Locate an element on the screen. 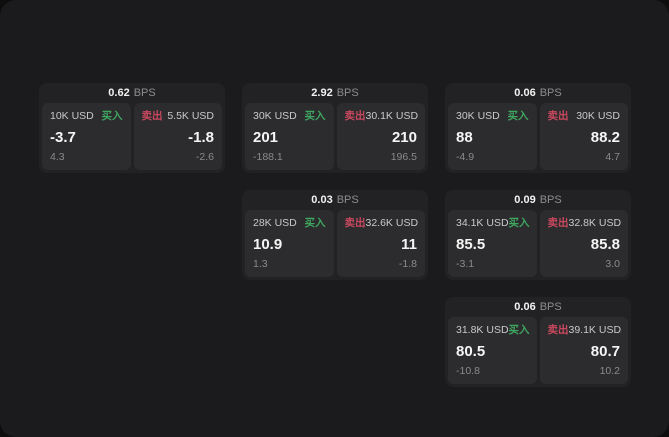 This screenshot has width=669, height=437. sell-sub-value: -1.8 is located at coordinates (407, 264).